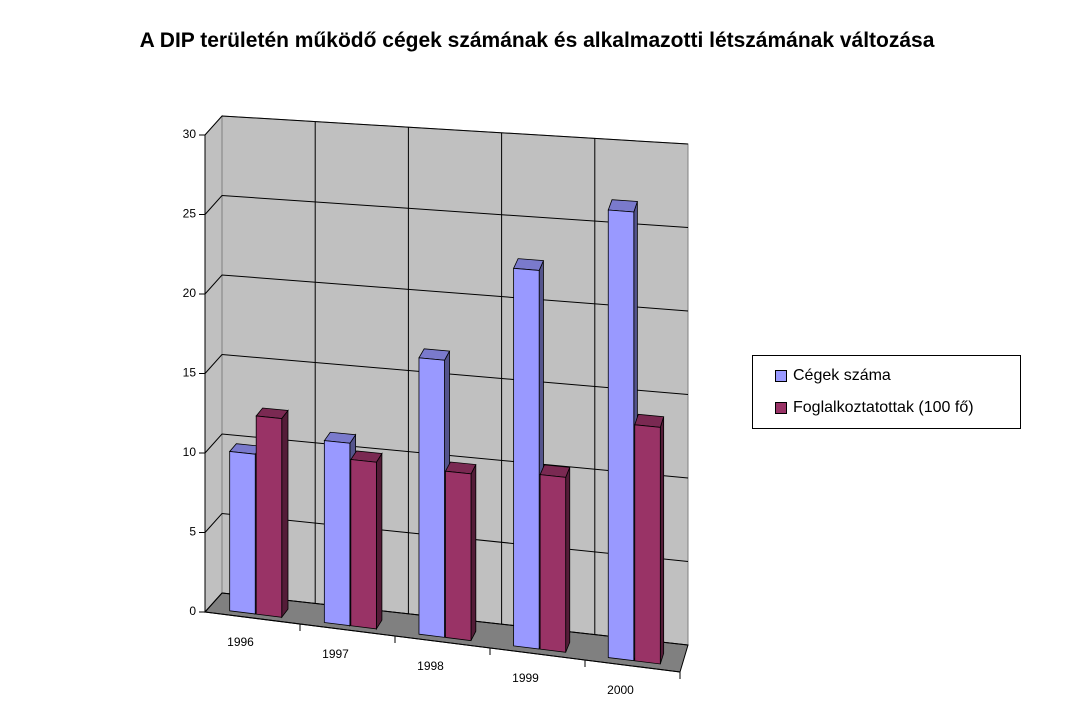 This screenshot has height=724, width=1075. I want to click on y-tick-label: 30, so click(190, 134).